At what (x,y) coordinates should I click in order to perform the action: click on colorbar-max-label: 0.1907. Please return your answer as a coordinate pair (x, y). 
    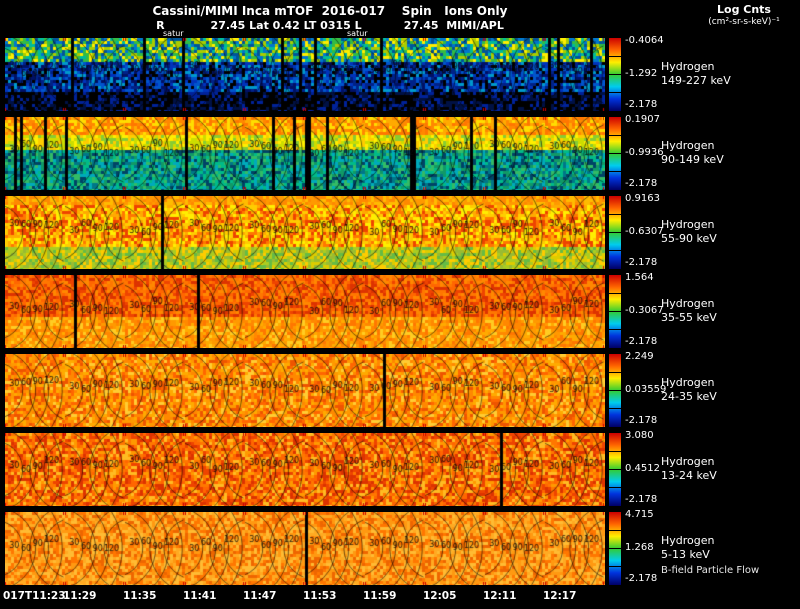
    Looking at the image, I should click on (642, 119).